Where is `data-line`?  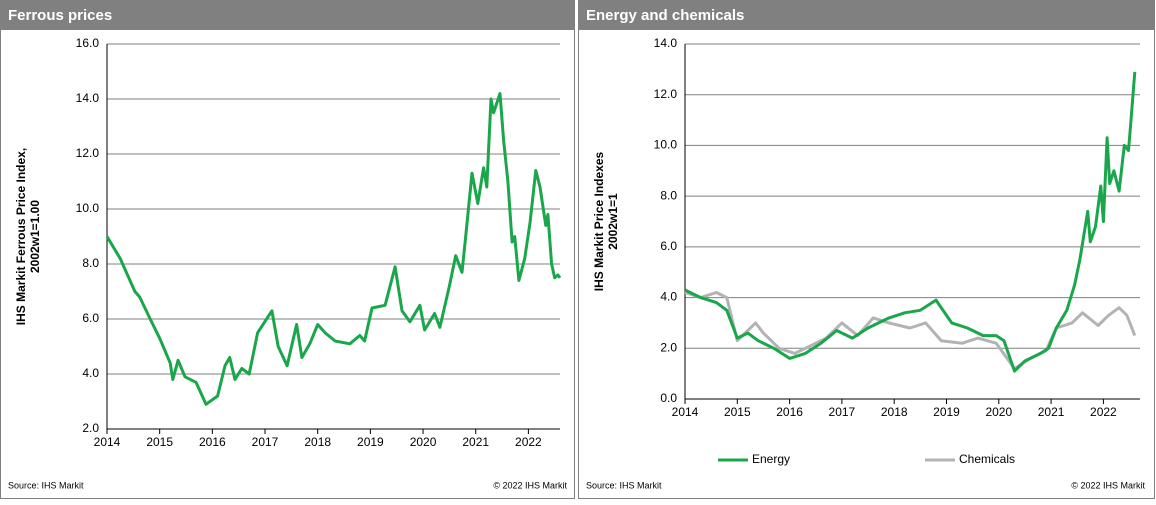
data-line is located at coordinates (910, 331).